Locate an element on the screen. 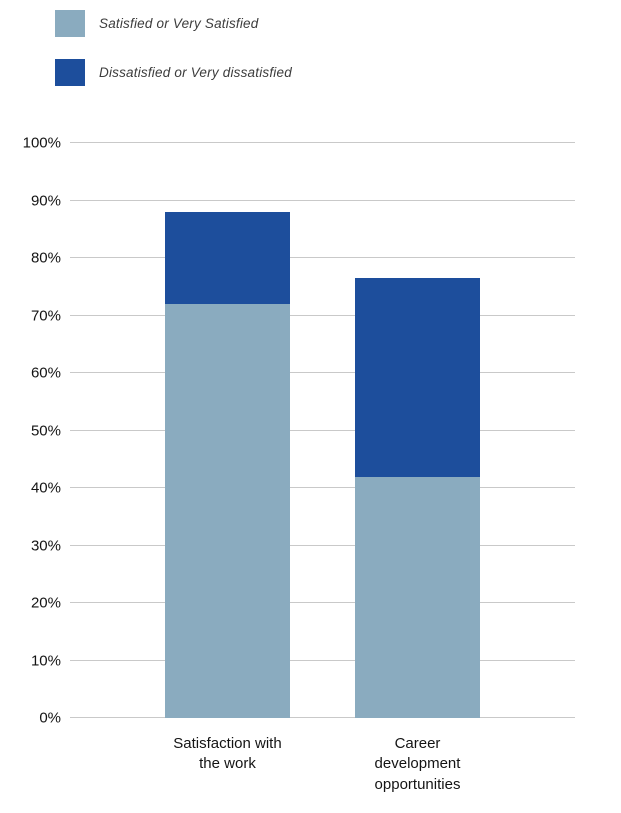  legend-label-dissatisfied: Dissatisfied or Very dissatisfied is located at coordinates (195, 72).